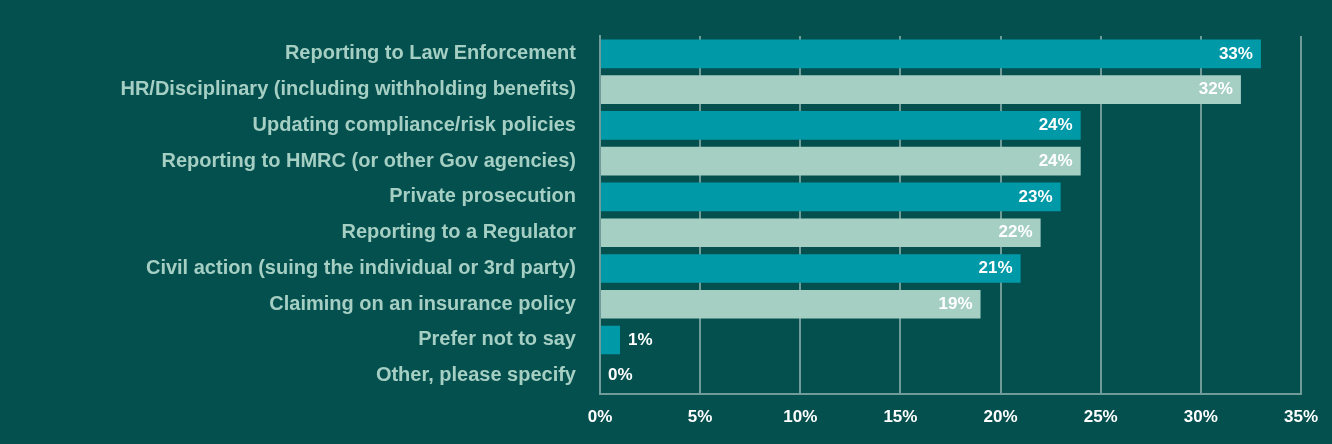 The height and width of the screenshot is (444, 1332). What do you see at coordinates (1015, 232) in the screenshot?
I see `data-label: 22%` at bounding box center [1015, 232].